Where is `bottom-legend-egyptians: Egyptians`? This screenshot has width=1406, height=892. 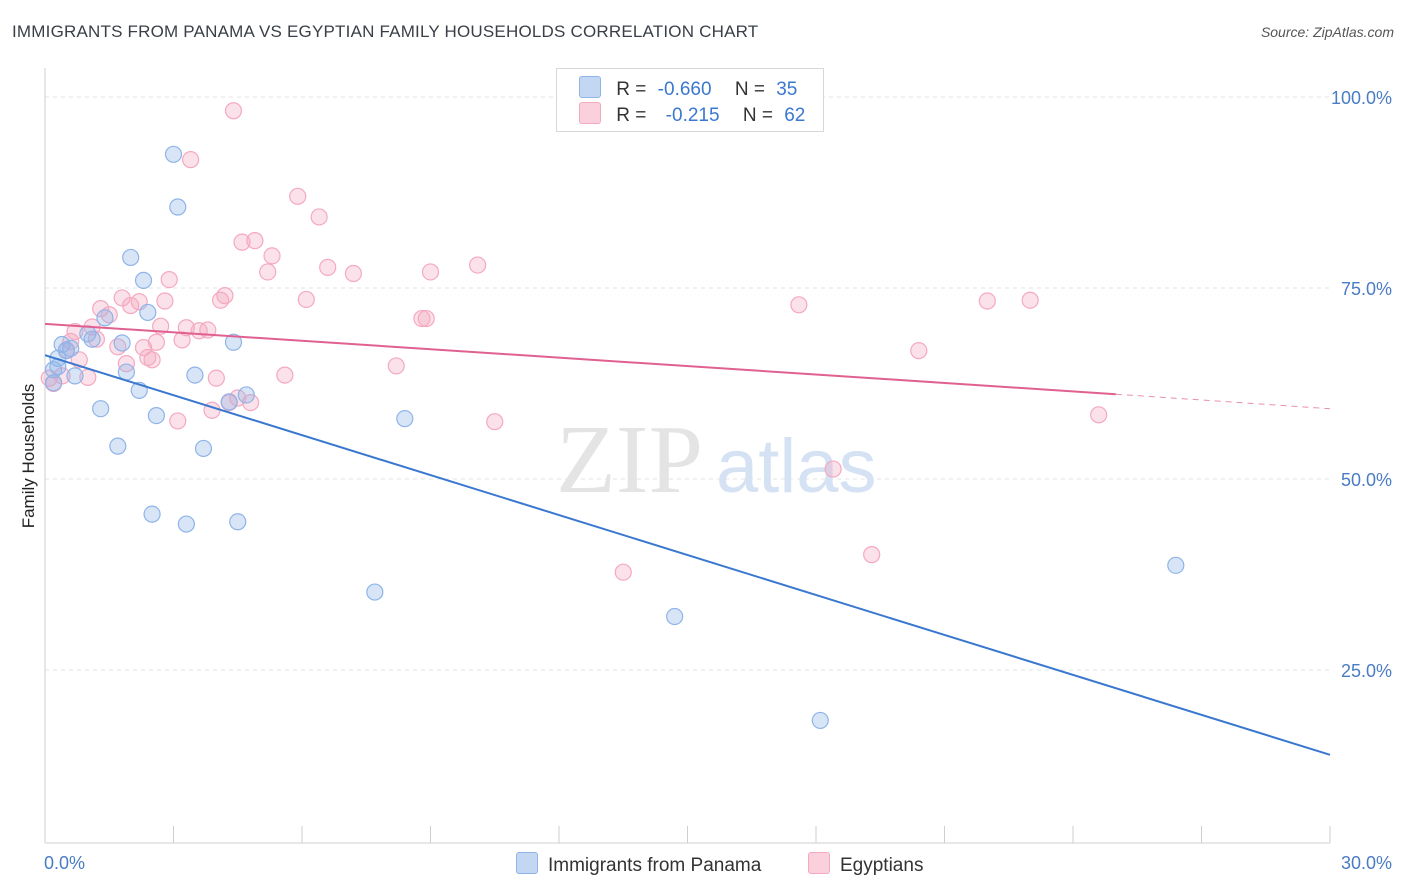
bottom-legend-egyptians: Egyptians is located at coordinates (865, 864).